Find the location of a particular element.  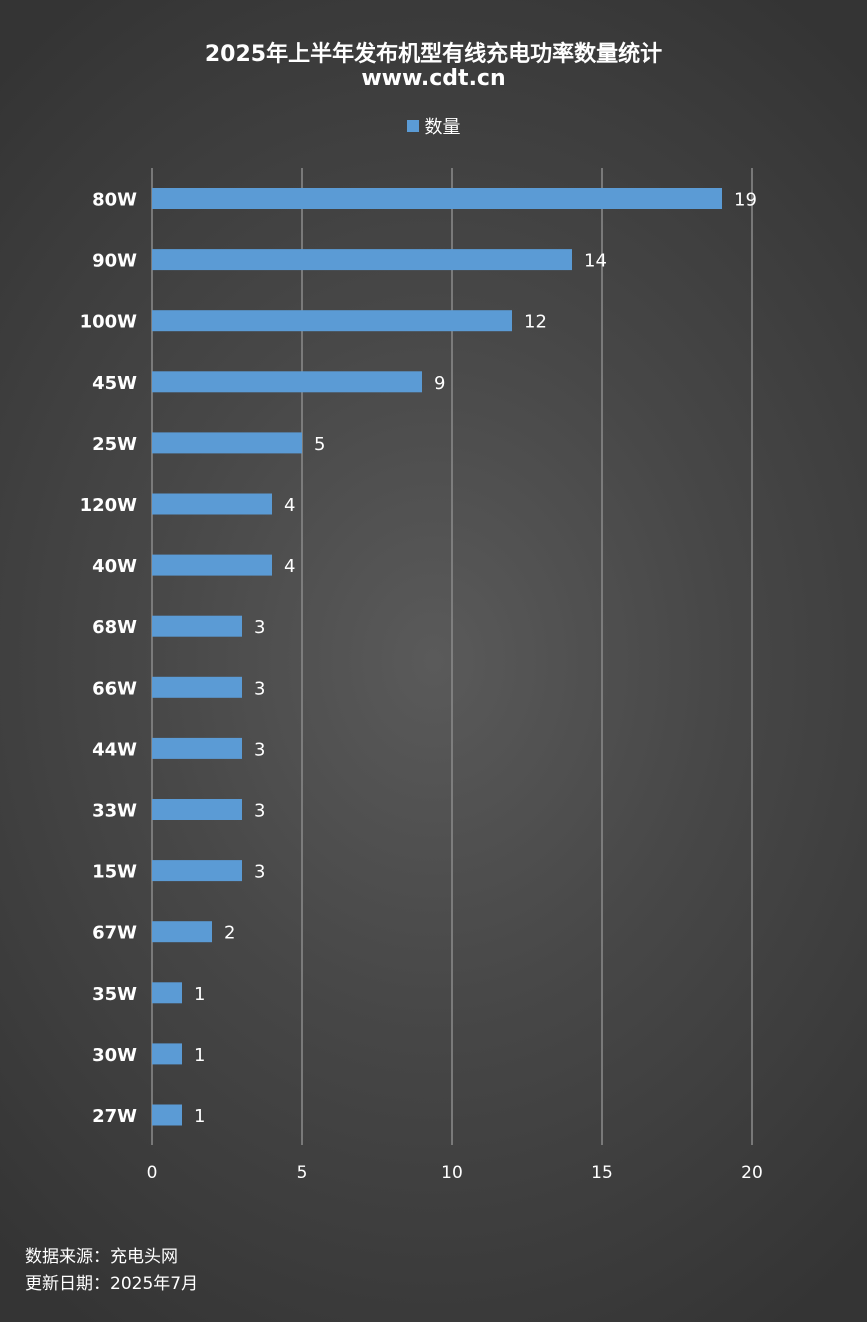

data-label: 9 is located at coordinates (439, 383).